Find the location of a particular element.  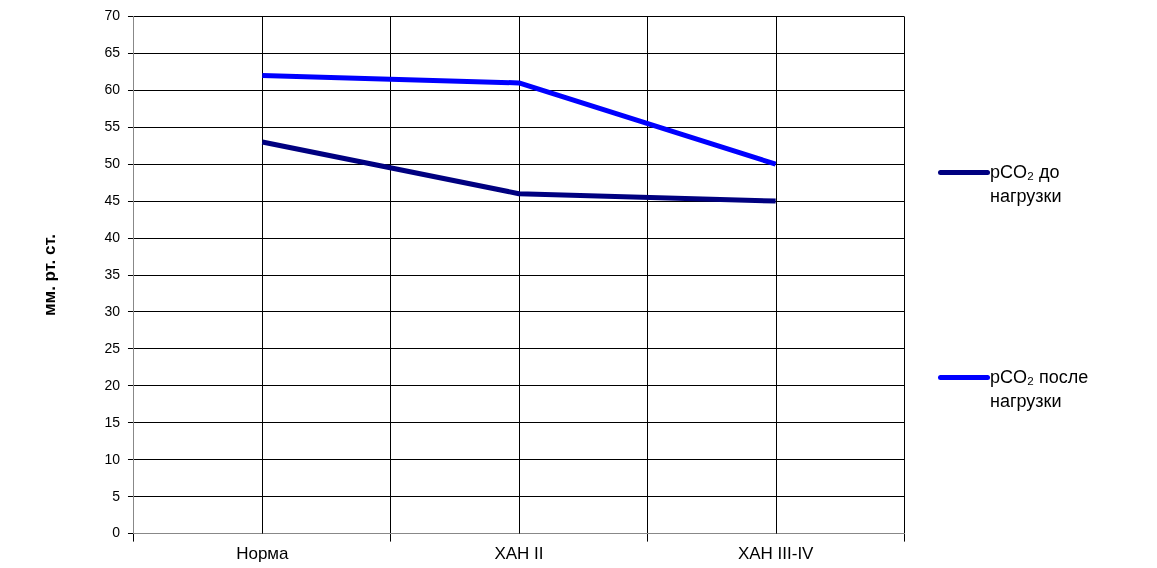

y-tick-label: 65 is located at coordinates (112, 52).